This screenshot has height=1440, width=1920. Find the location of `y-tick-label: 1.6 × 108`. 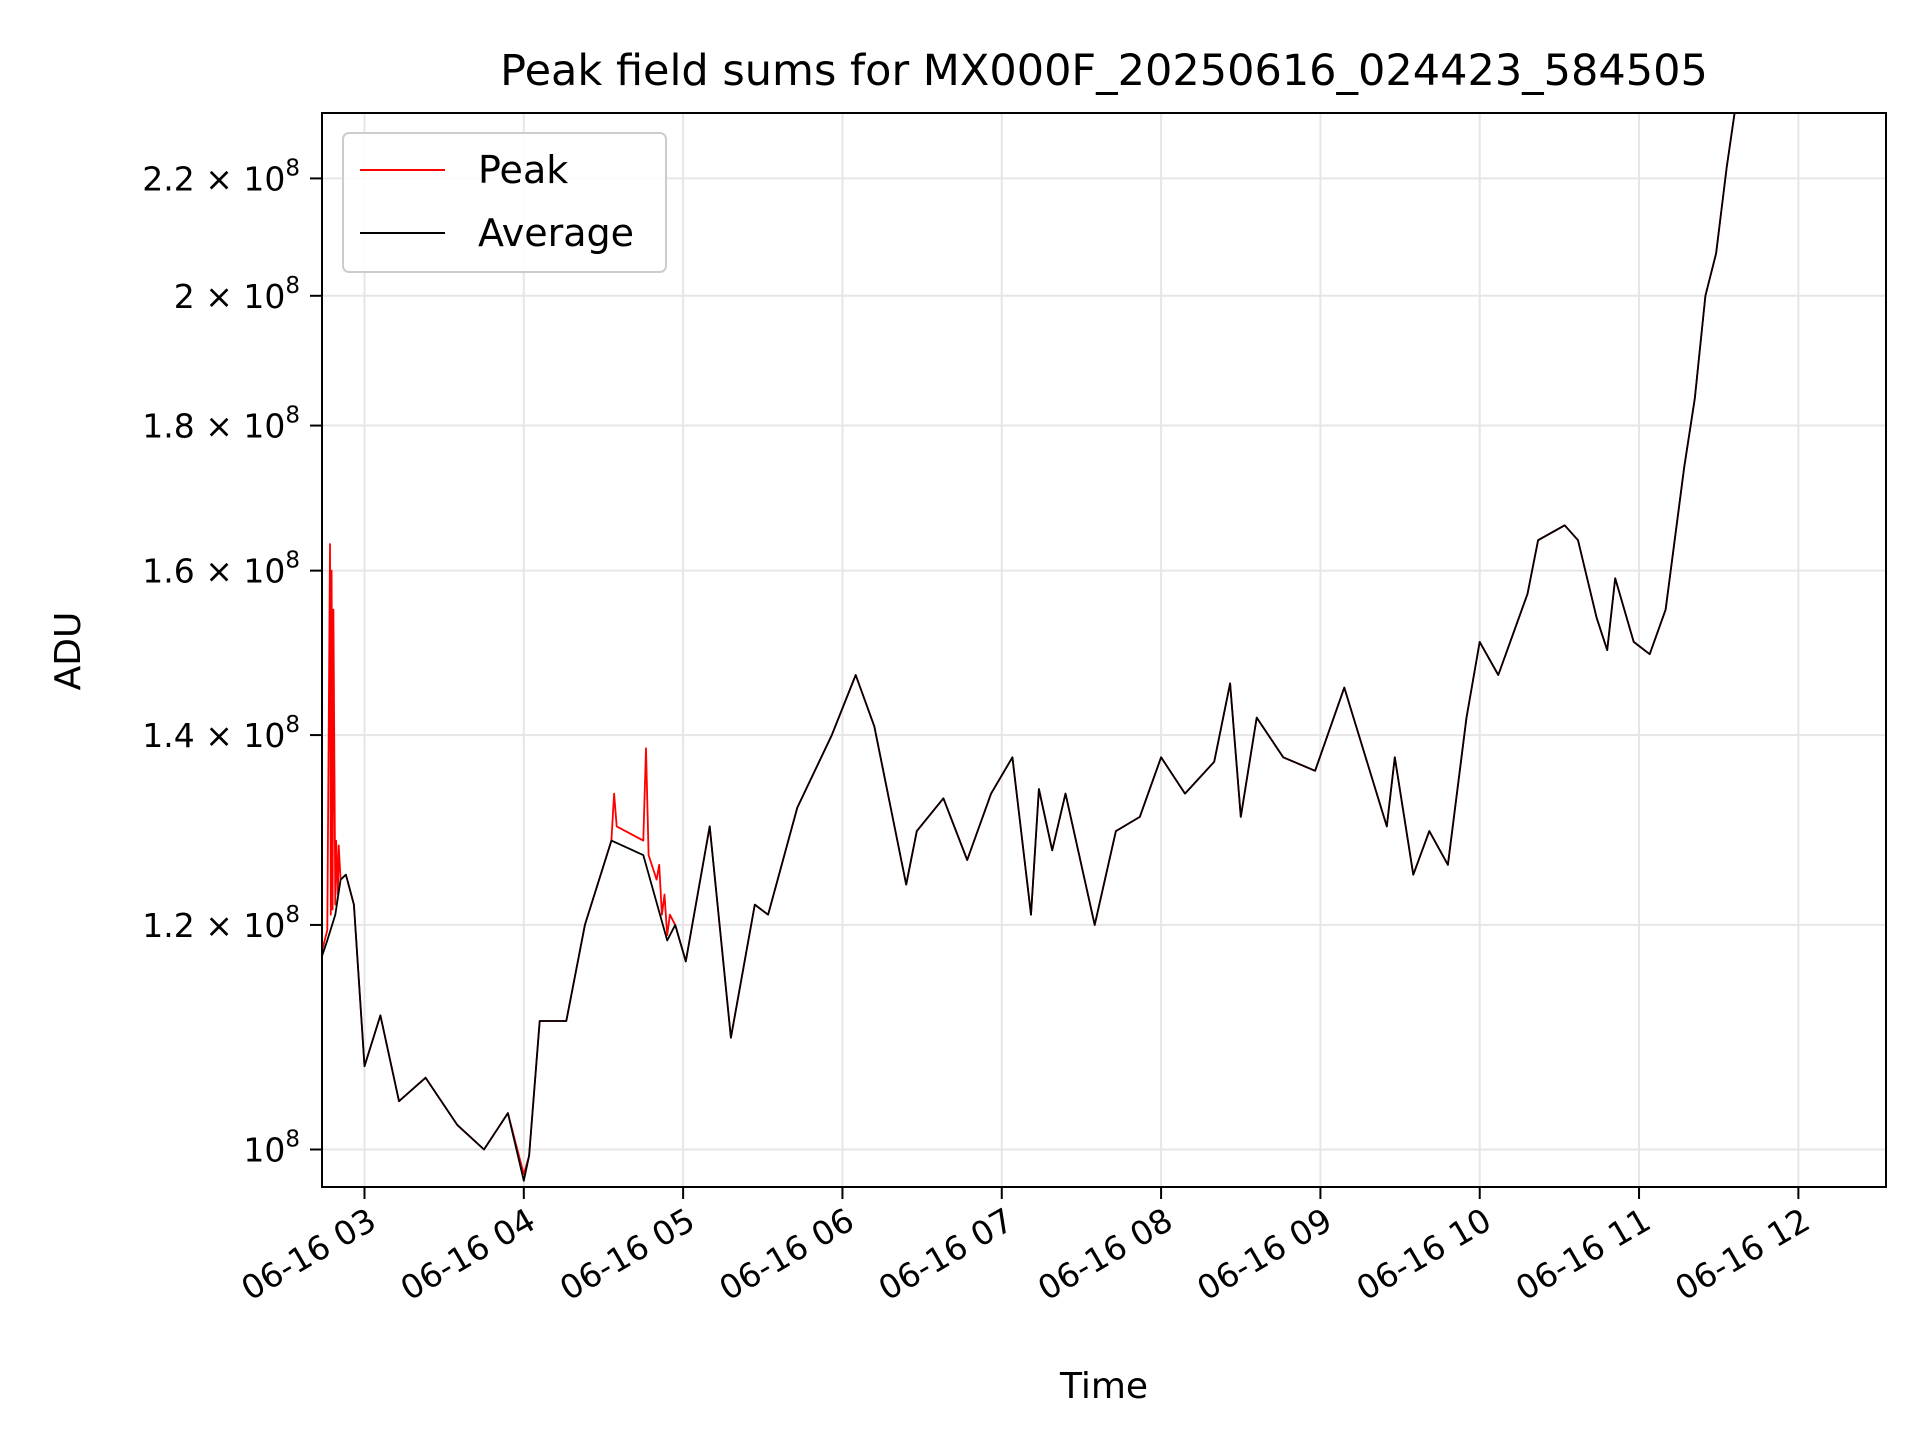

y-tick-label: 1.6 × 108 is located at coordinates (221, 569).